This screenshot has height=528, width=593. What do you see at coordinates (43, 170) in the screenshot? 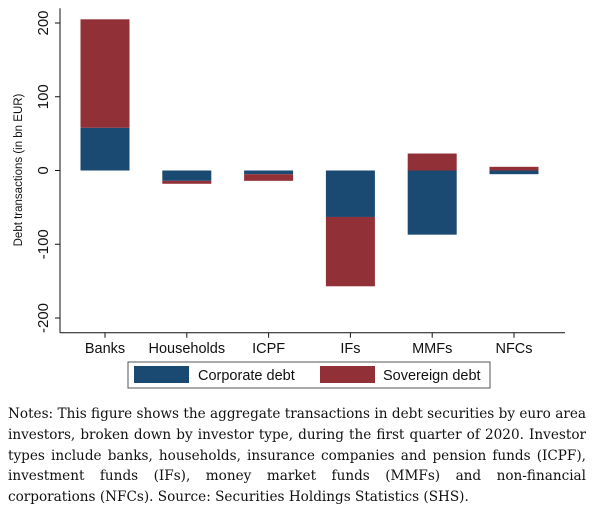
I see `y-tick-label: 0` at bounding box center [43, 170].